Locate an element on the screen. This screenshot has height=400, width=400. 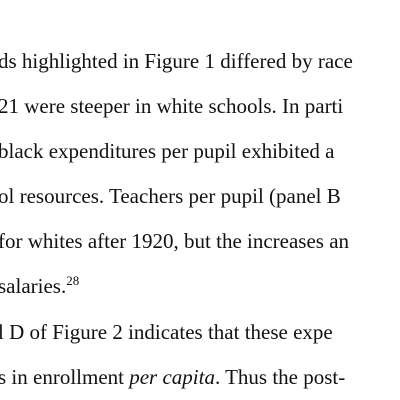
text-line: black expenditures per pupil exhibited a is located at coordinates (167, 151).